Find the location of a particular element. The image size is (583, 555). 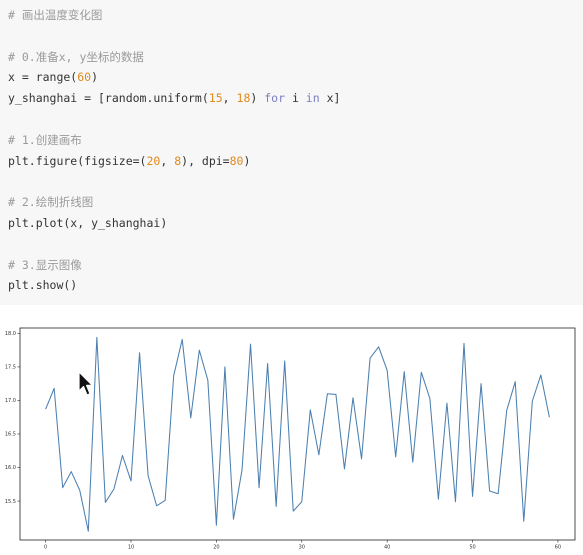

code-number: 60 is located at coordinates (84, 77).